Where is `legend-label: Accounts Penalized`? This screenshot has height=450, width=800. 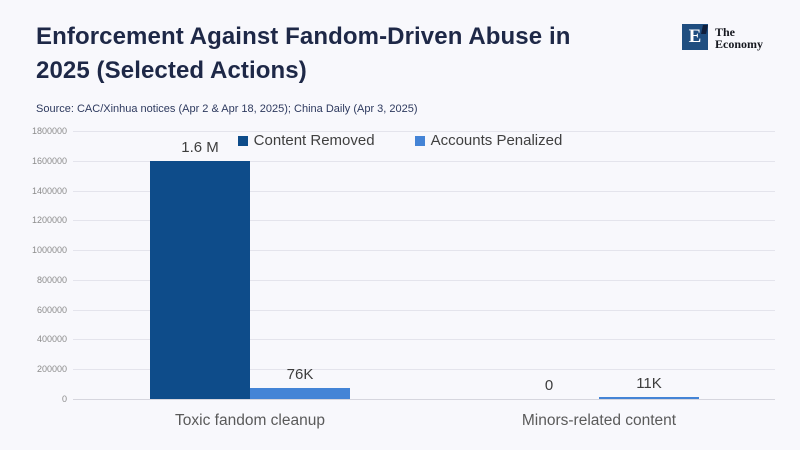
legend-label: Accounts Penalized is located at coordinates (496, 140).